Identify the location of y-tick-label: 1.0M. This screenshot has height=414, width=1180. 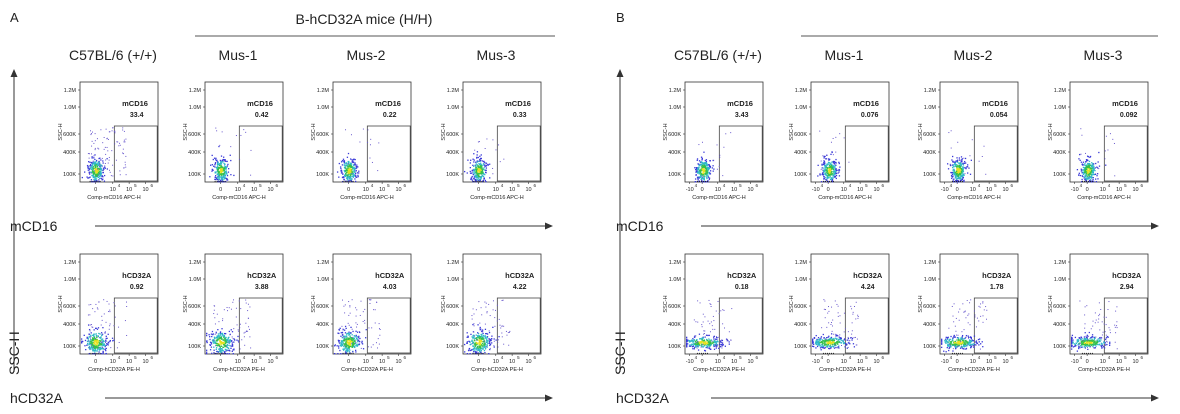
(323, 280).